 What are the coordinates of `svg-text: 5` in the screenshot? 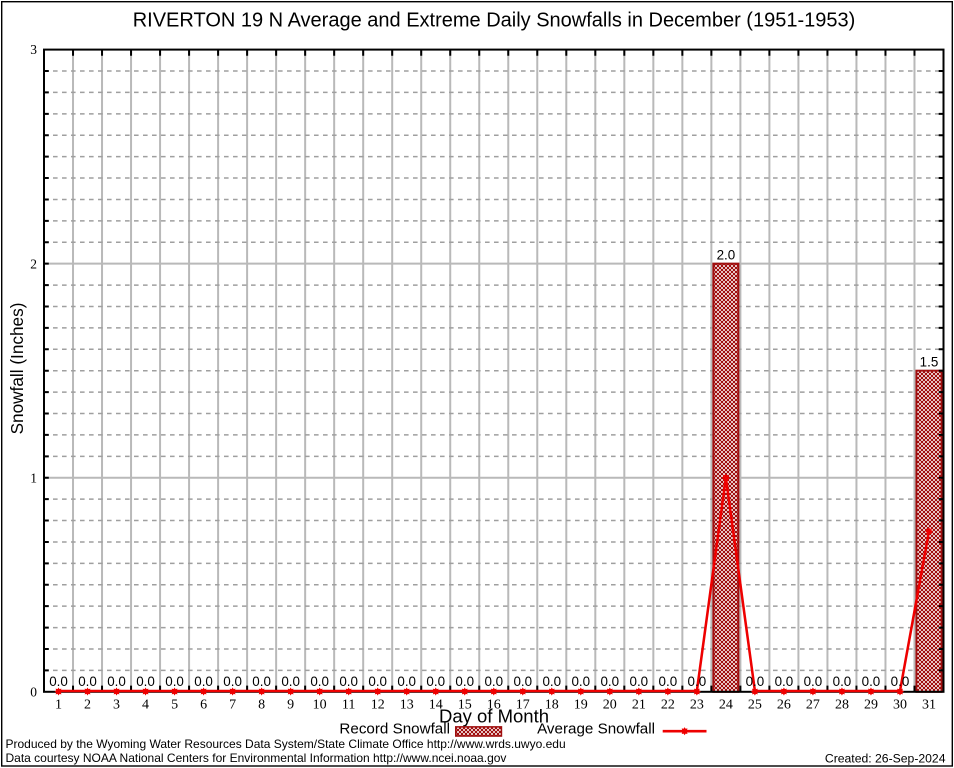 It's located at (174, 704).